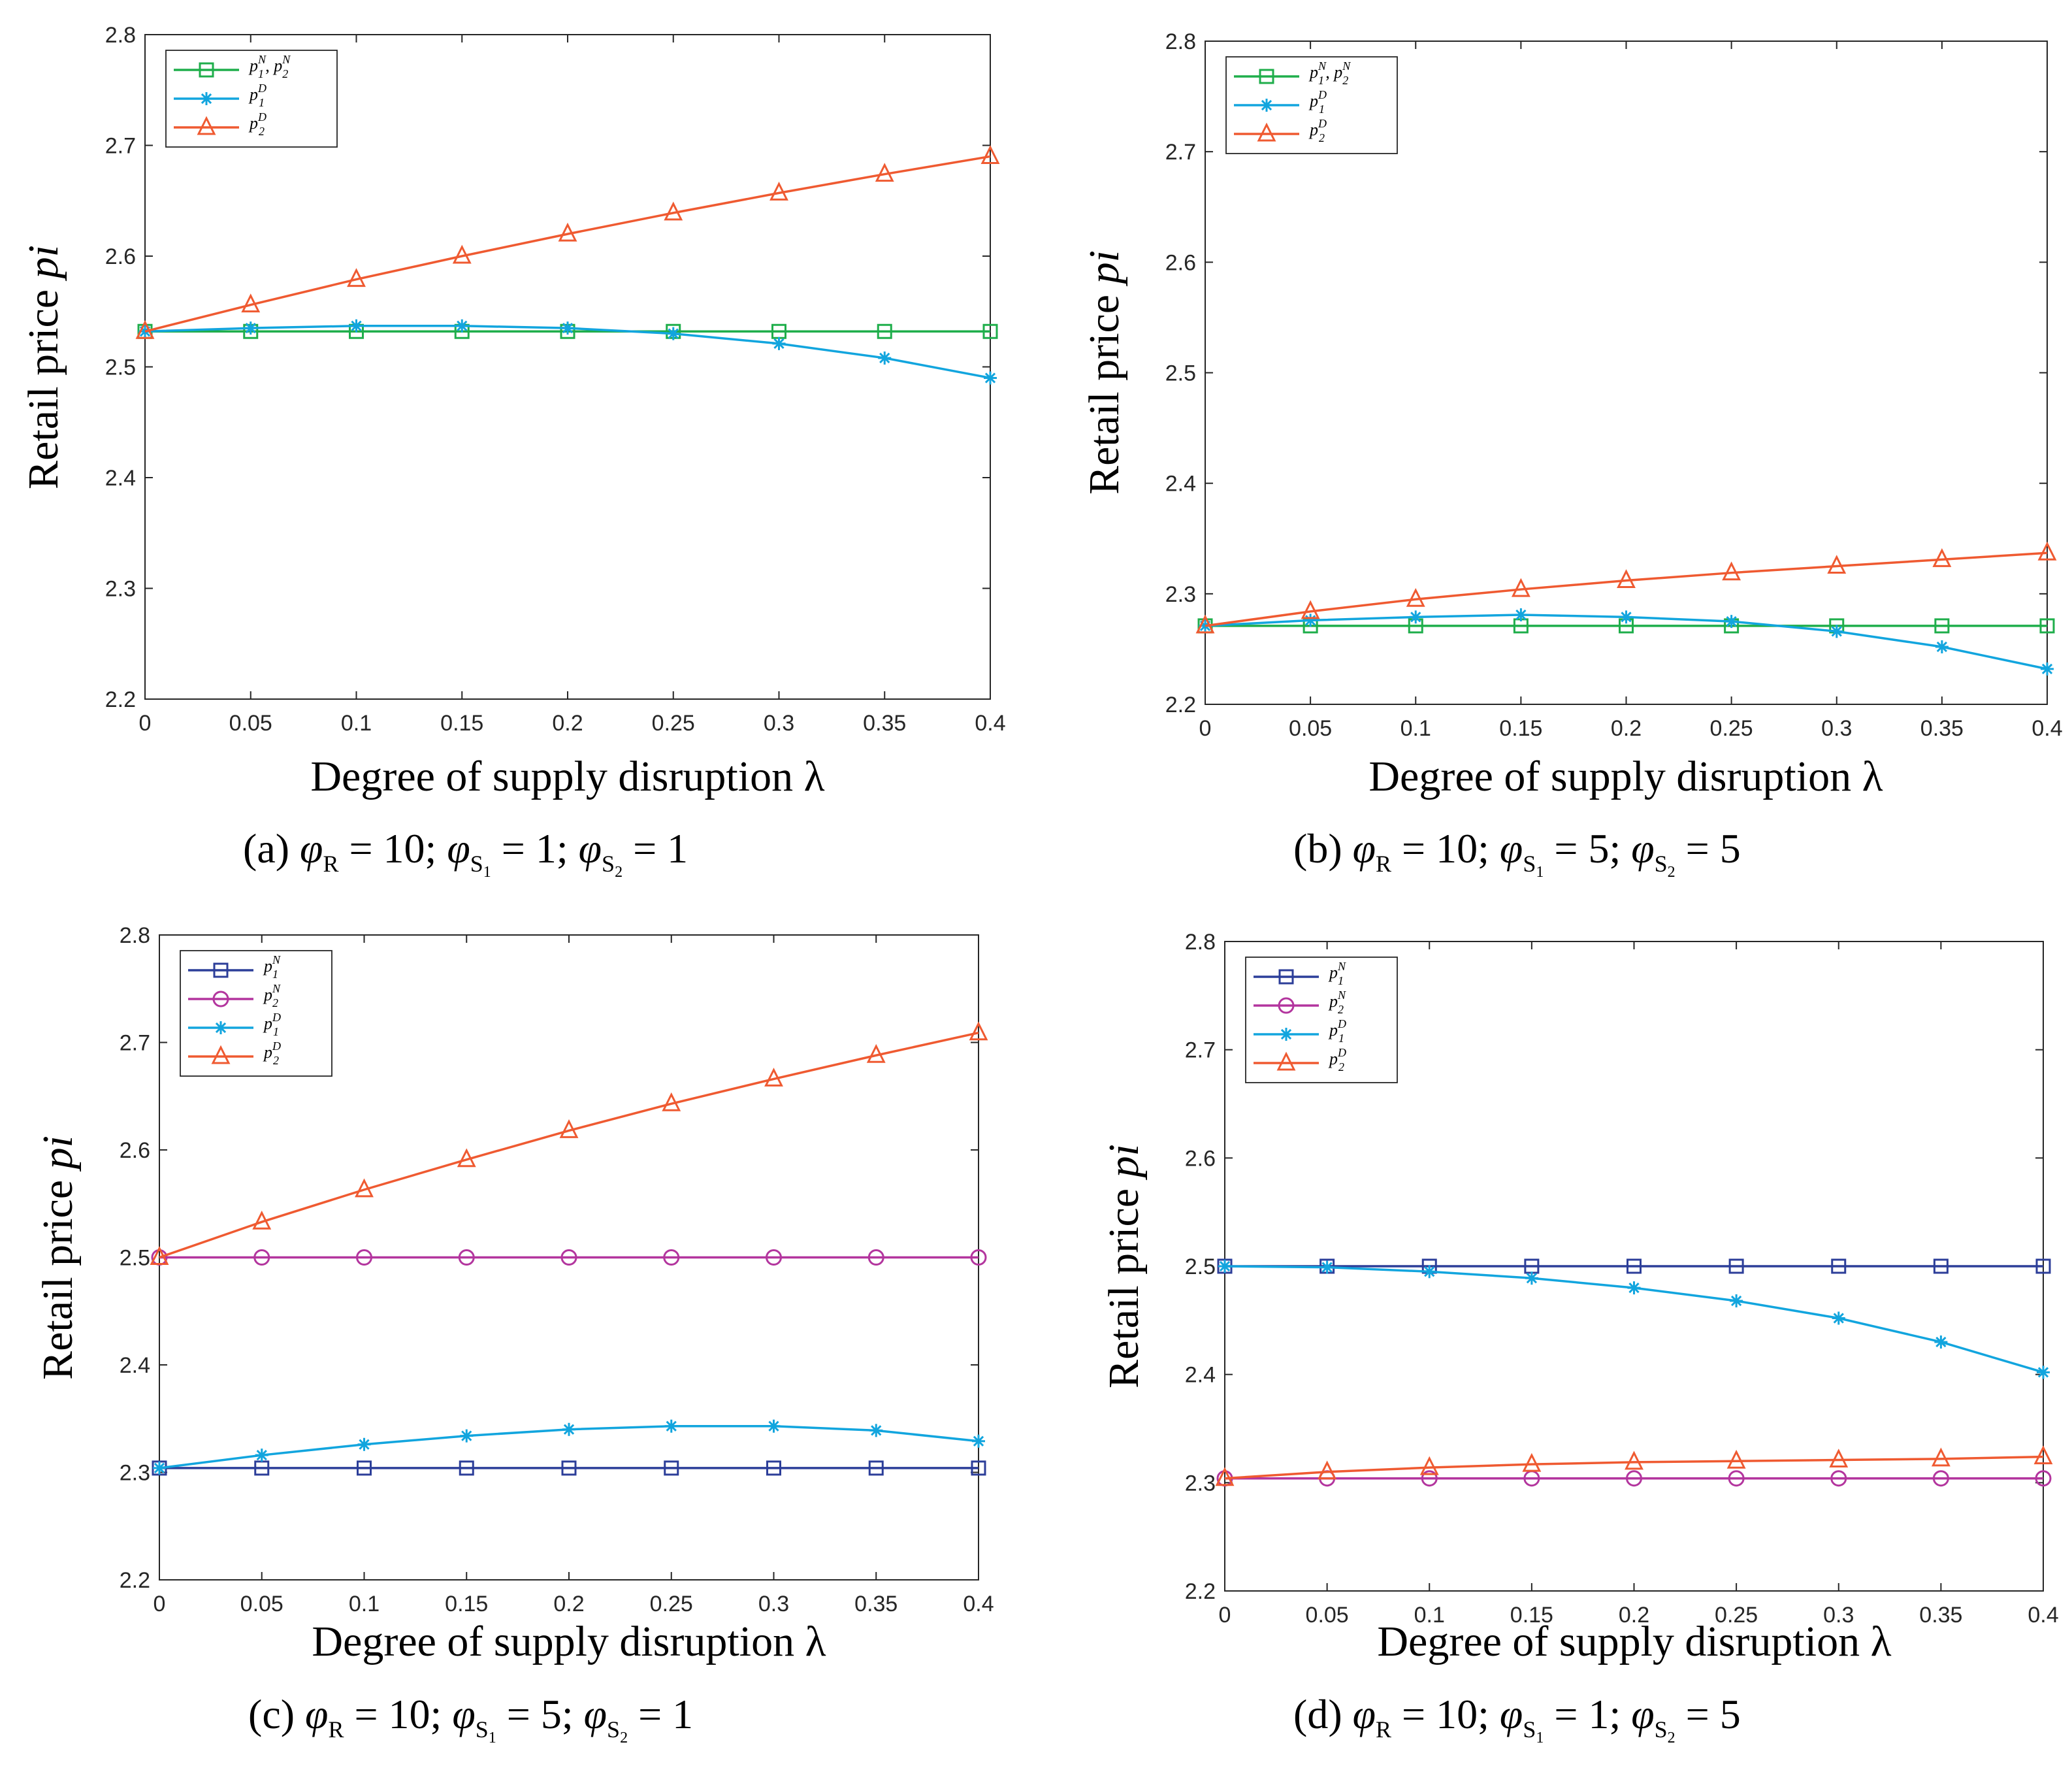 This screenshot has width=2072, height=1785. Describe the element at coordinates (470, 1718) in the screenshot. I see `panel-caption: (c) φR = 10; φS1 = 5; φS2 = 1` at that location.